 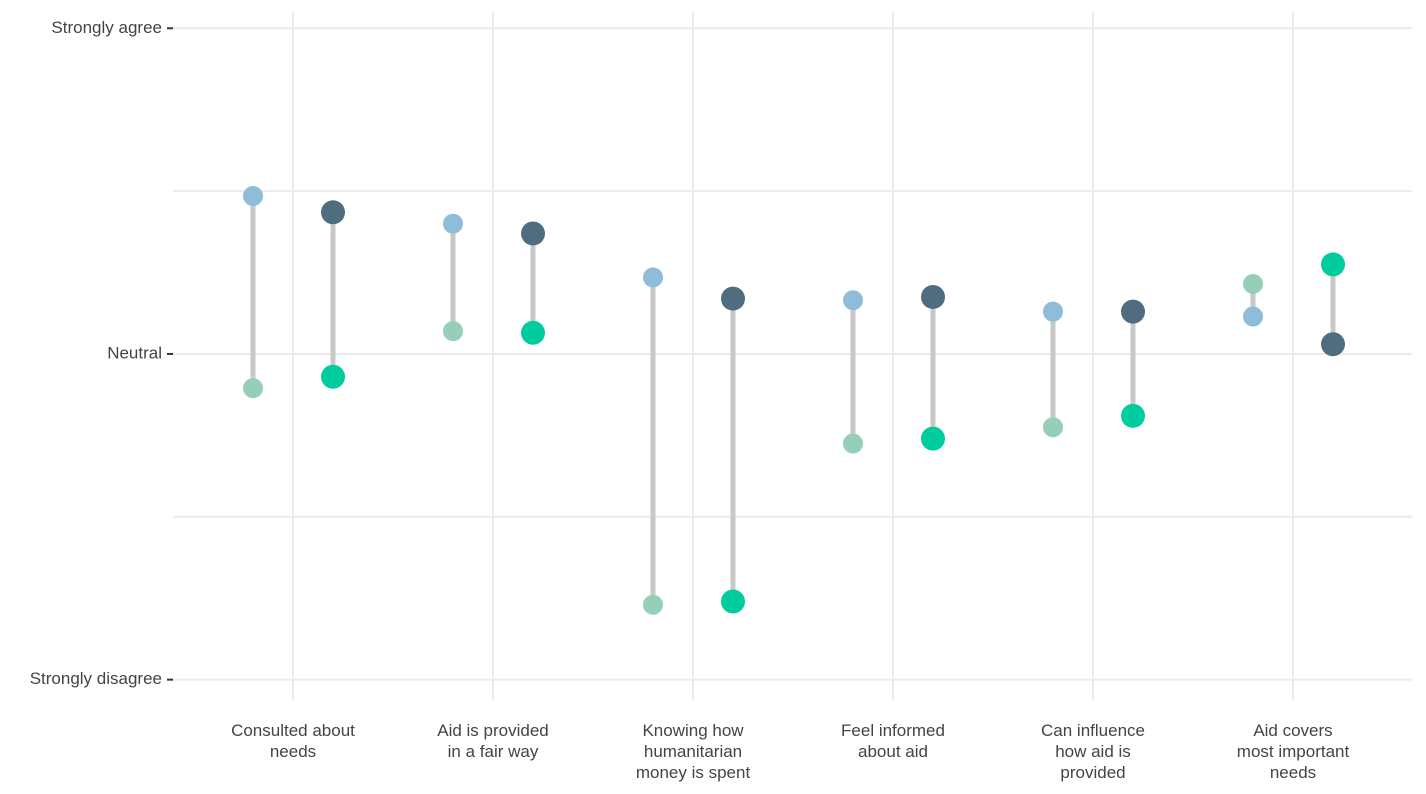 What do you see at coordinates (493, 741) in the screenshot?
I see `x-tick-label: Aid is provided in a fair way` at bounding box center [493, 741].